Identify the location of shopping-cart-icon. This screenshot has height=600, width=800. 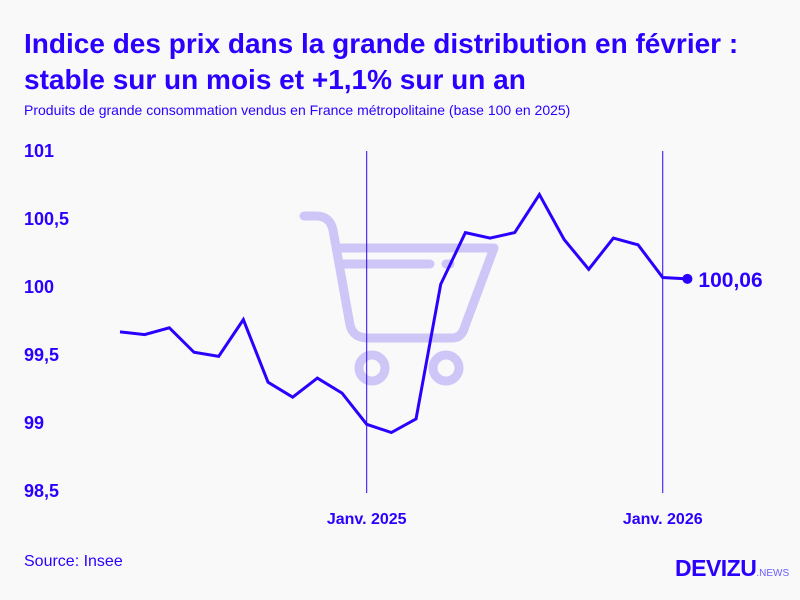
(399, 298).